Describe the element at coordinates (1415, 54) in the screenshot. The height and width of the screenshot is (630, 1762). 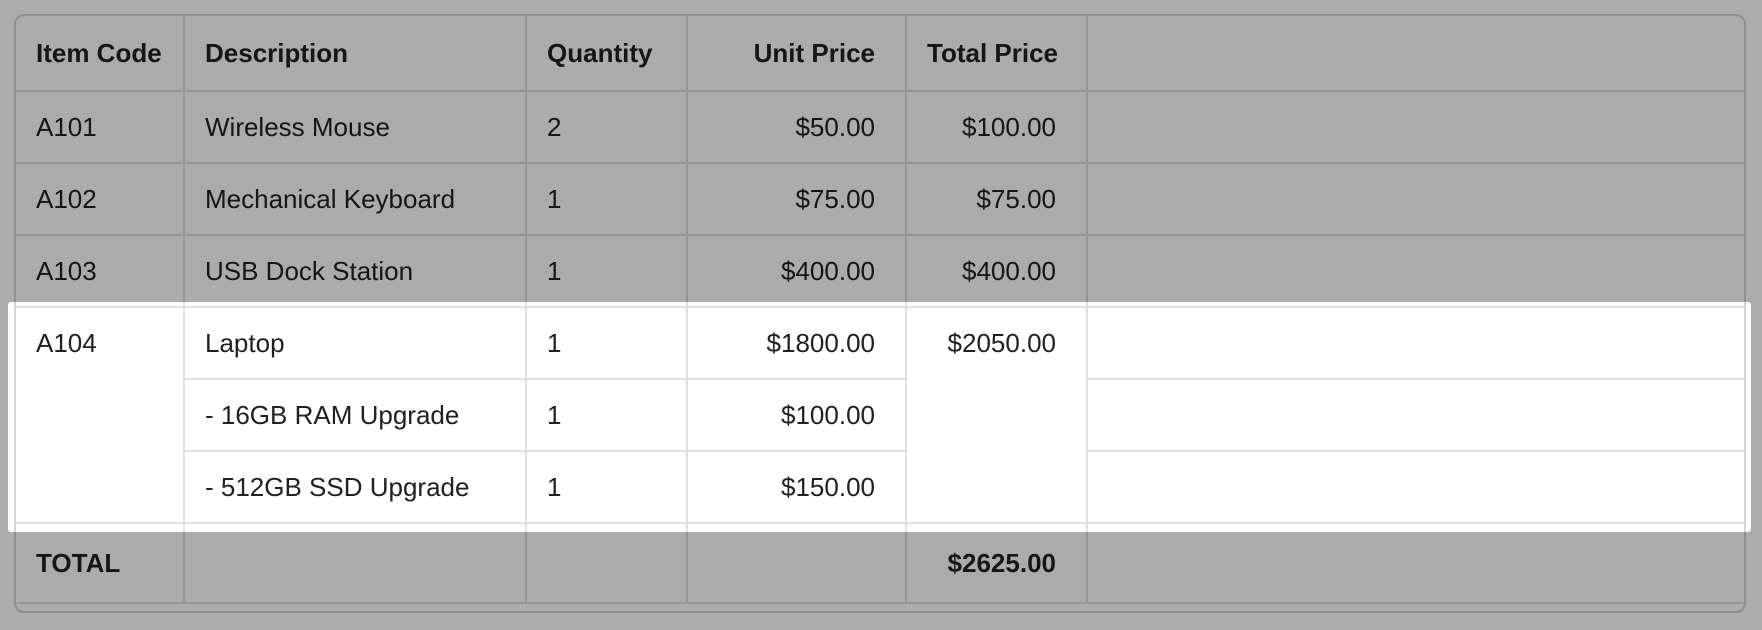
I see `column-header-blank` at that location.